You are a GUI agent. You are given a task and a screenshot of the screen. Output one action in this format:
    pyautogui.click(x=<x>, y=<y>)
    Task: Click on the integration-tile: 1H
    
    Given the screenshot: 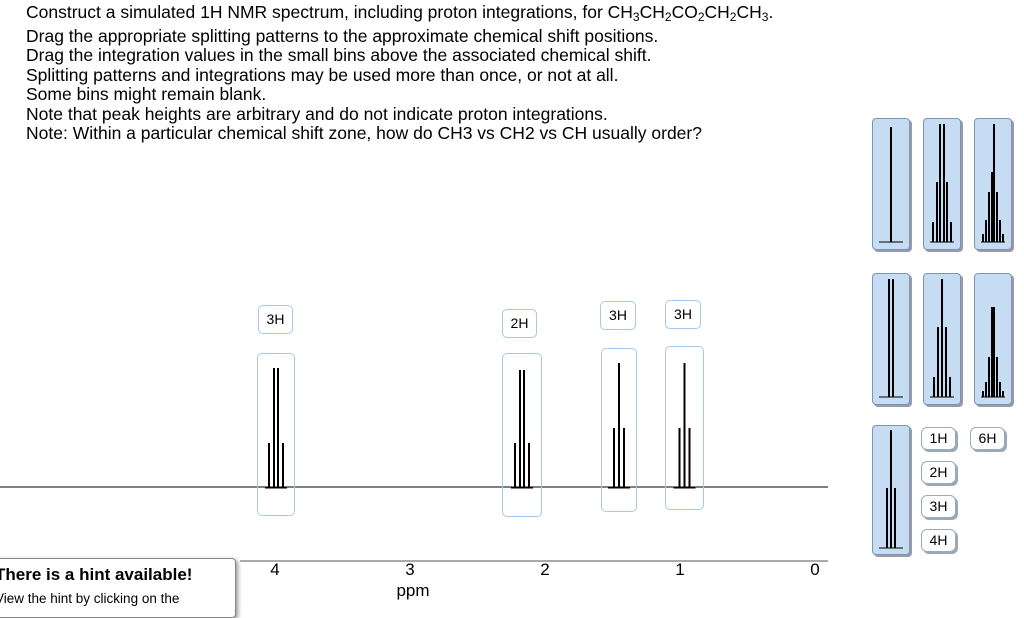 What is the action you would take?
    pyautogui.click(x=938, y=438)
    